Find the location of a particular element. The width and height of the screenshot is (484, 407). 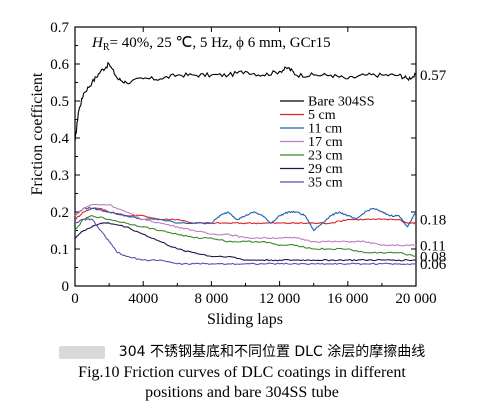

y-tick-label: 0.6 is located at coordinates (59, 65).